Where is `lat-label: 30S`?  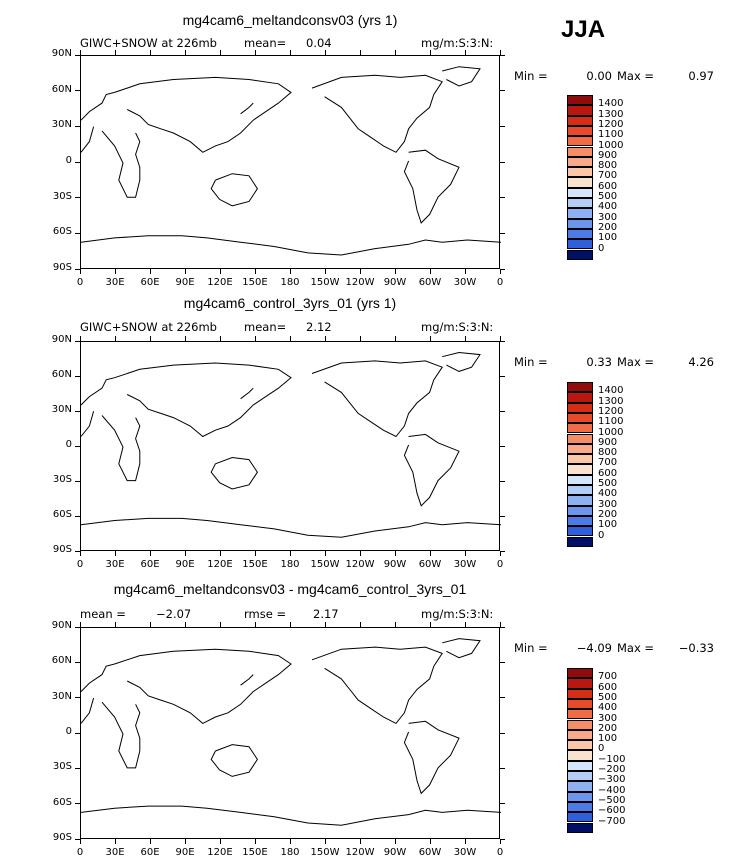
lat-label: 30S is located at coordinates (62, 196).